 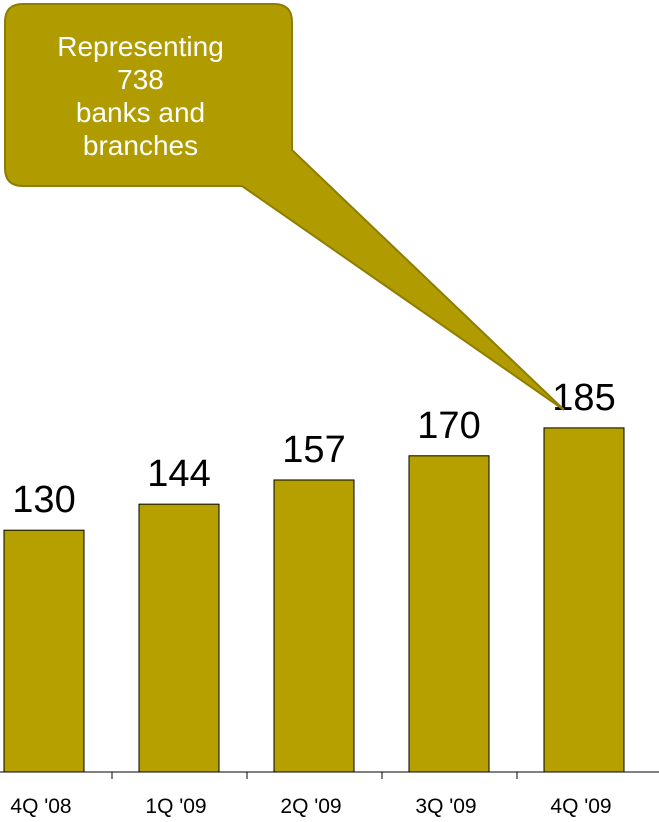 What do you see at coordinates (140, 96) in the screenshot?
I see `callout-text: Representing 738 banks and branches` at bounding box center [140, 96].